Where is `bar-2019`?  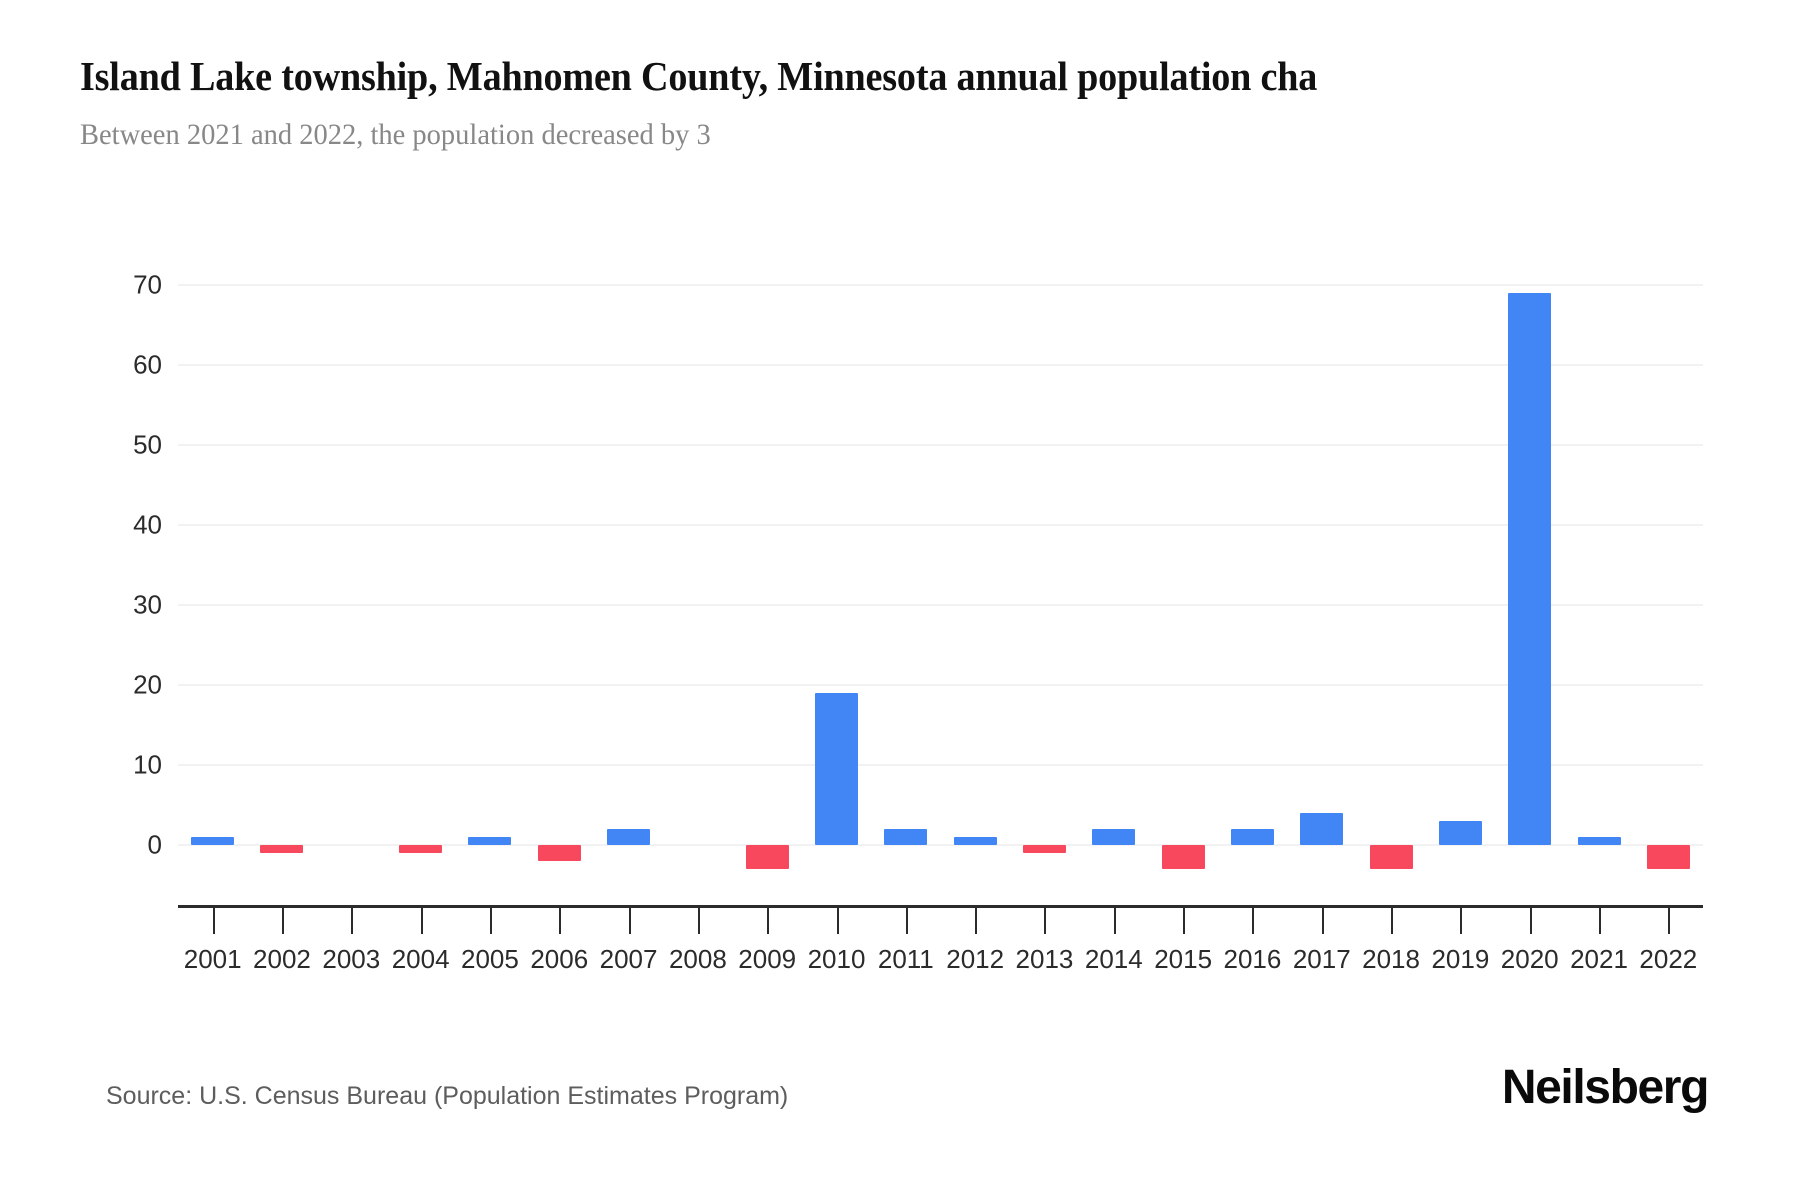 bar-2019 is located at coordinates (1460, 833).